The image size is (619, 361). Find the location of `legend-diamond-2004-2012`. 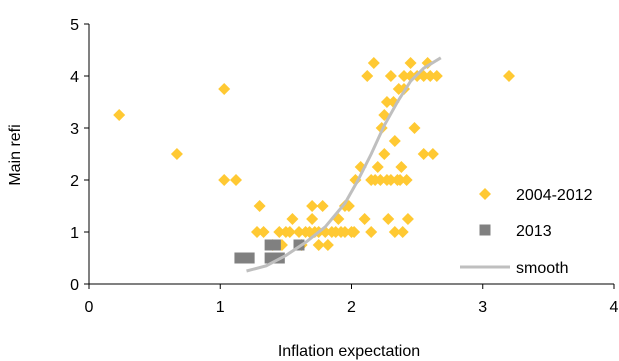

legend-diamond-2004-2012 is located at coordinates (485, 194).